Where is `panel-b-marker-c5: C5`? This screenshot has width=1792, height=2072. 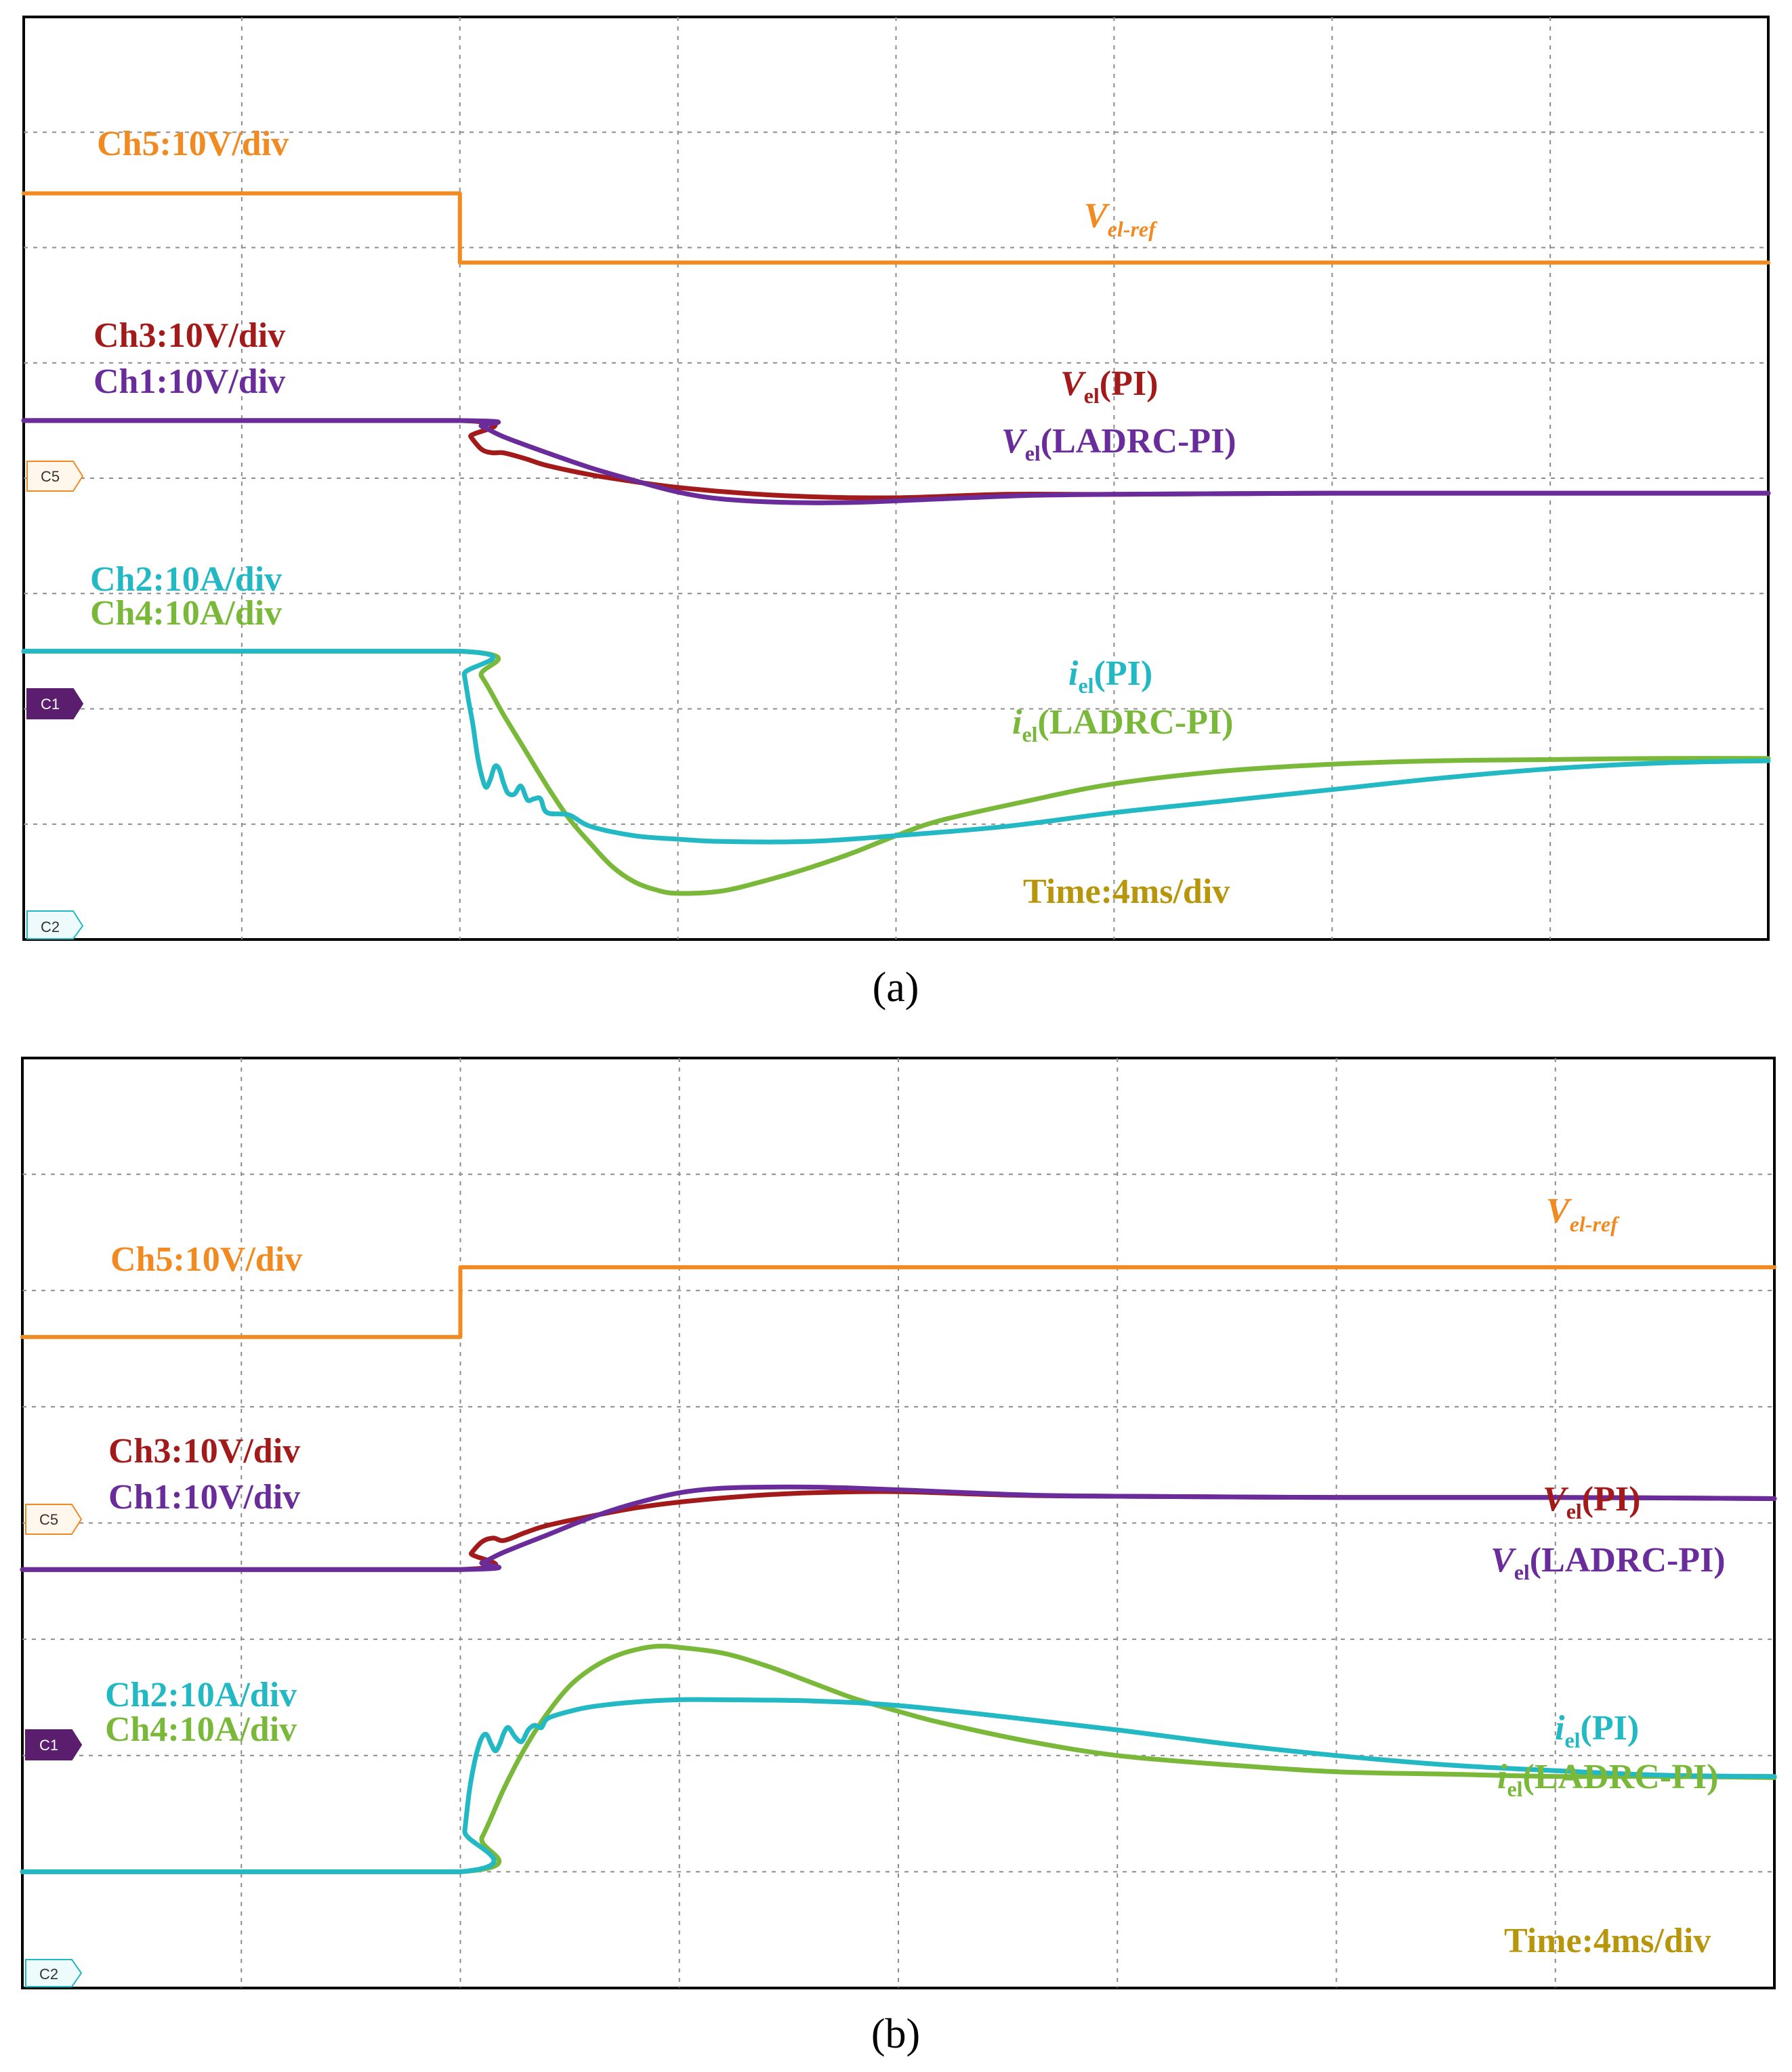 panel-b-marker-c5: C5 is located at coordinates (54, 1519).